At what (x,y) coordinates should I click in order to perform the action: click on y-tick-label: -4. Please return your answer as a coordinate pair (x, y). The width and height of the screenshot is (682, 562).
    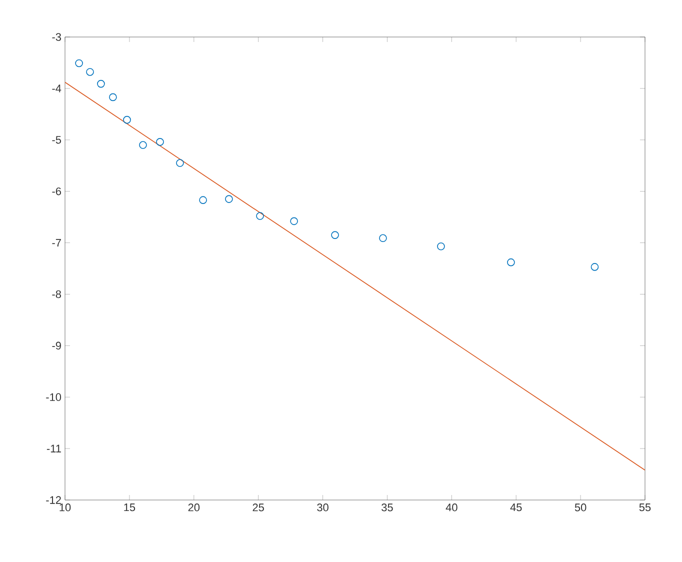
    Looking at the image, I should click on (57, 88).